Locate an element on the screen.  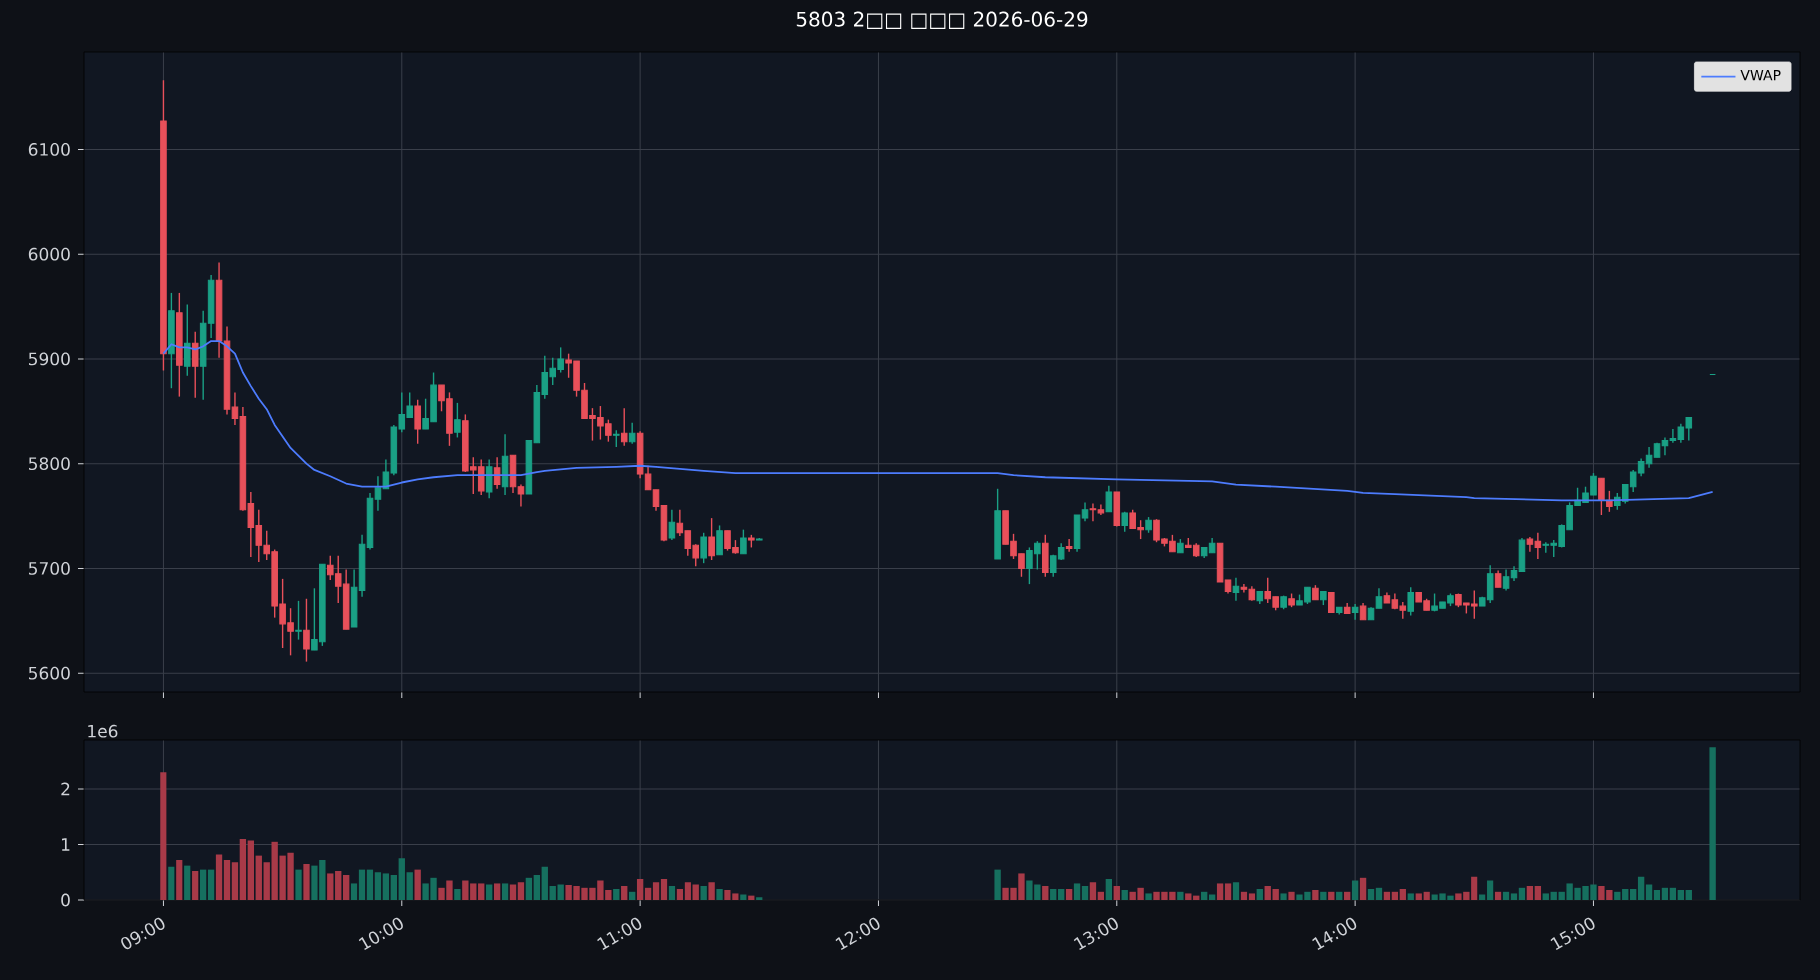
y-tick-label: 6000 is located at coordinates (49, 254).